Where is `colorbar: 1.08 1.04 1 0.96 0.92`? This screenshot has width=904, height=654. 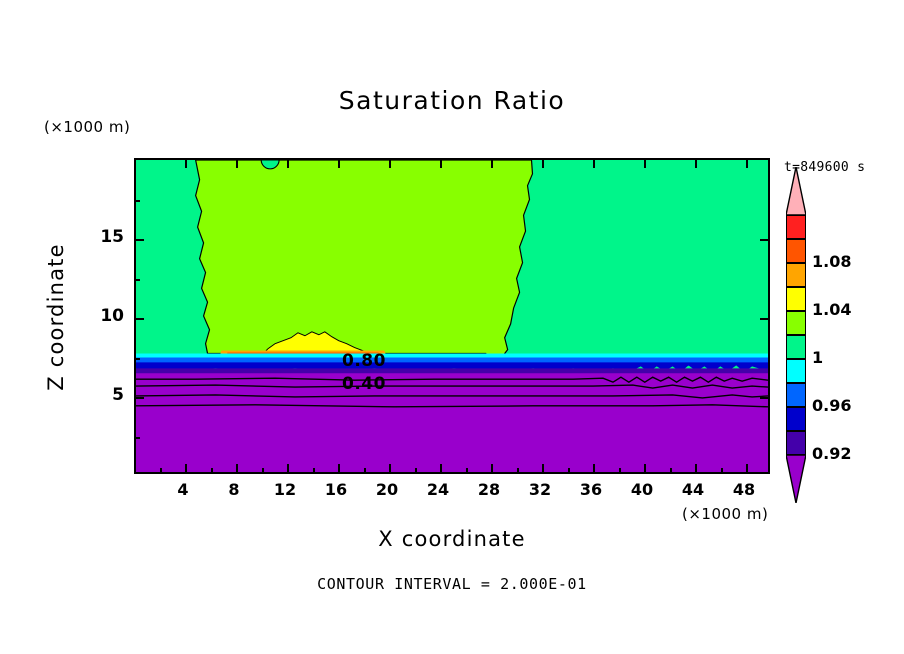 colorbar: 1.08 1.04 1 0.96 0.92 is located at coordinates (818, 335).